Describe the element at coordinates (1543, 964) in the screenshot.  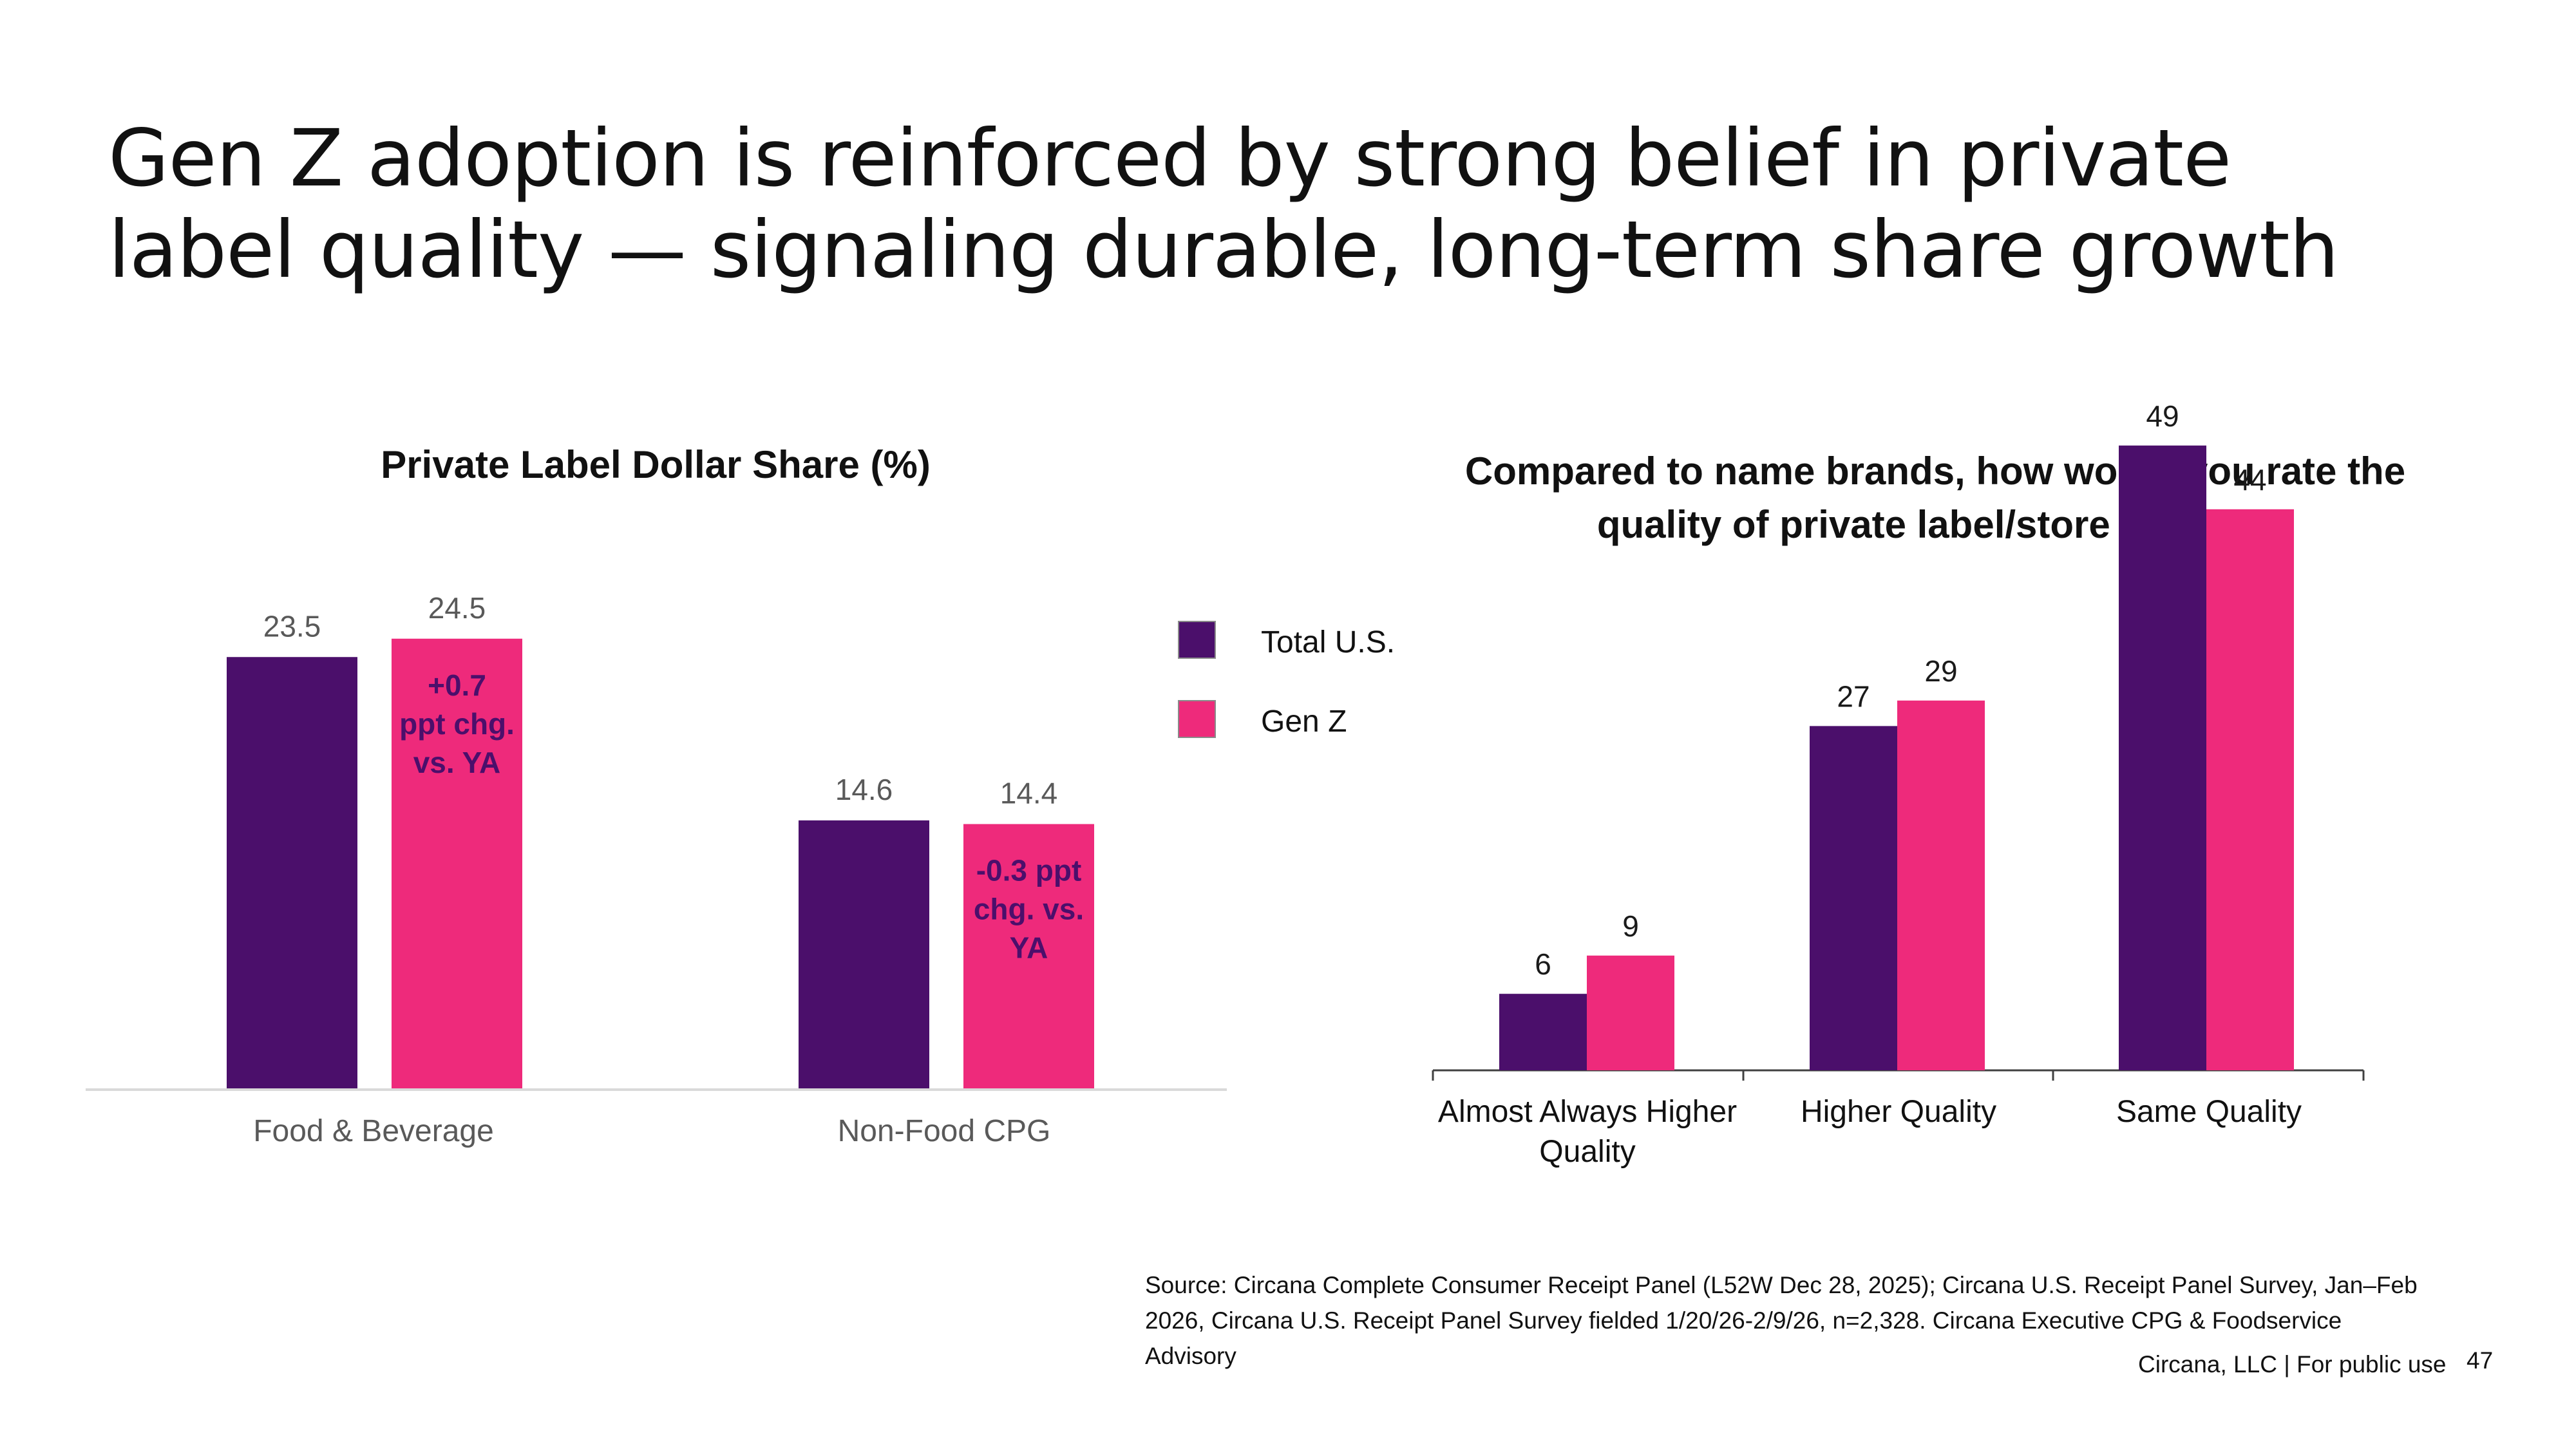
I see `bar-almost-always-higher-quality-total-u-s-value: 6` at that location.